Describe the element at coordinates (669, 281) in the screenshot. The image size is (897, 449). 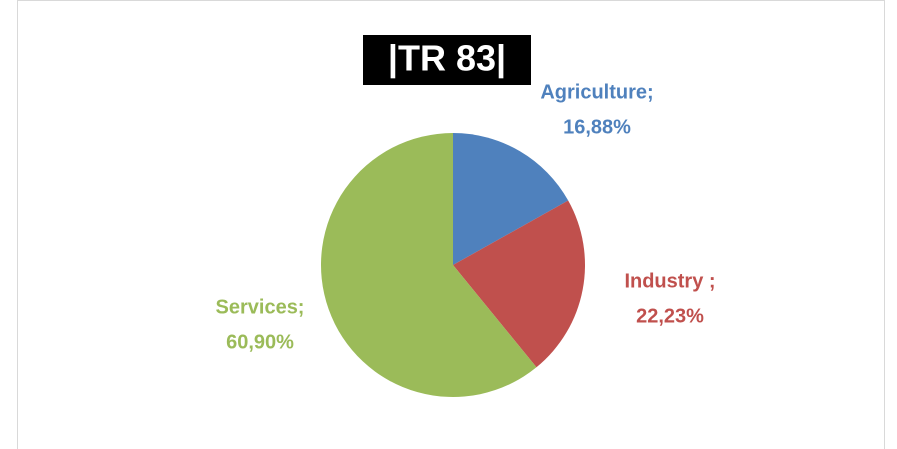
I see `category-label: Industry ;` at that location.